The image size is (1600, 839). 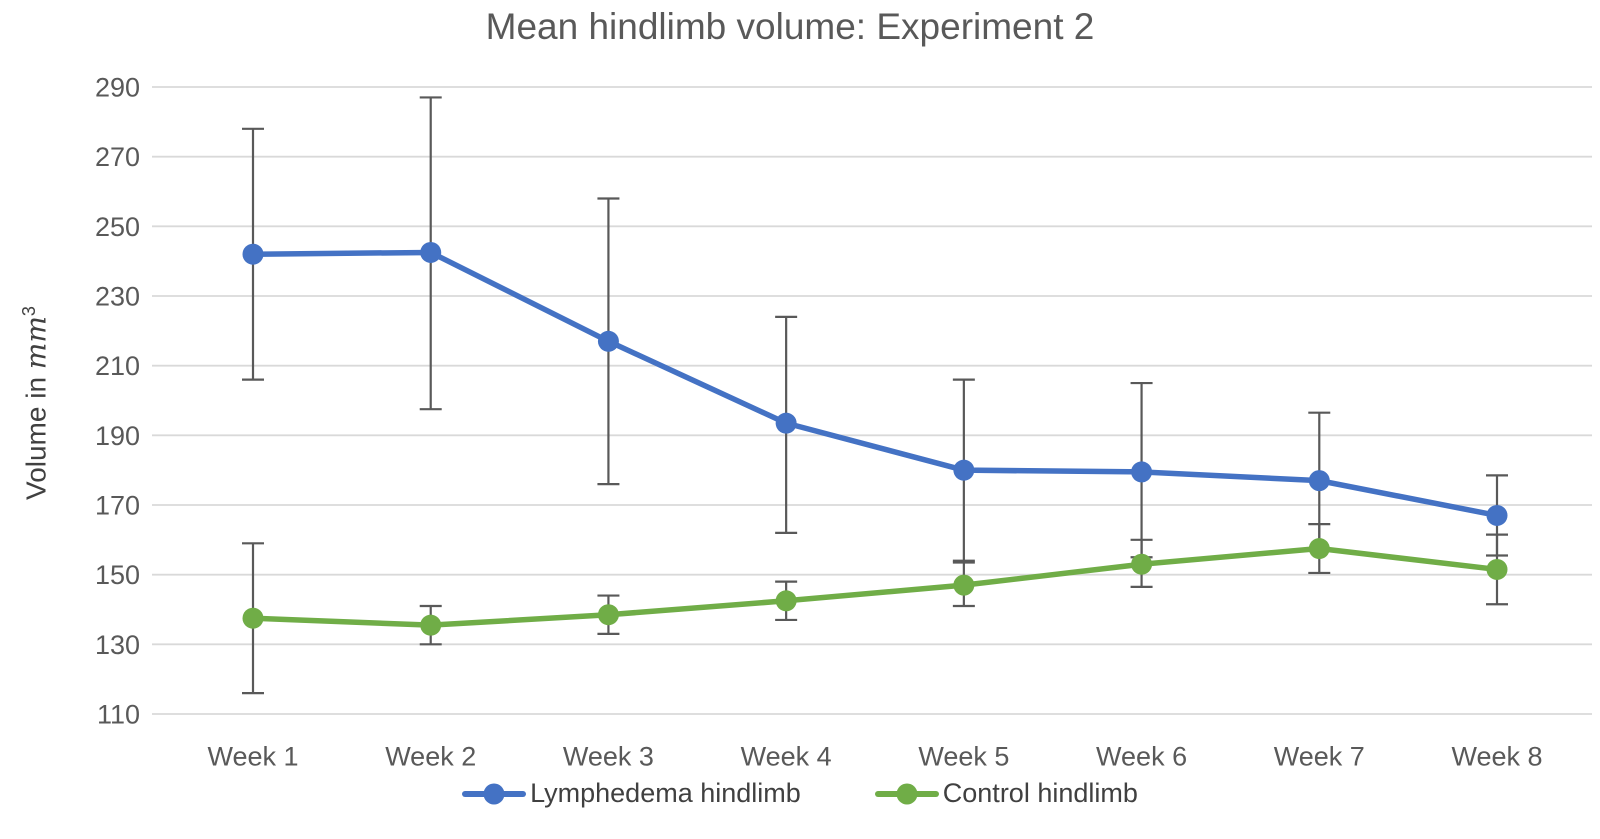 I want to click on legend-item-lymphedema: Lymphedema hindlimb, so click(x=631, y=793).